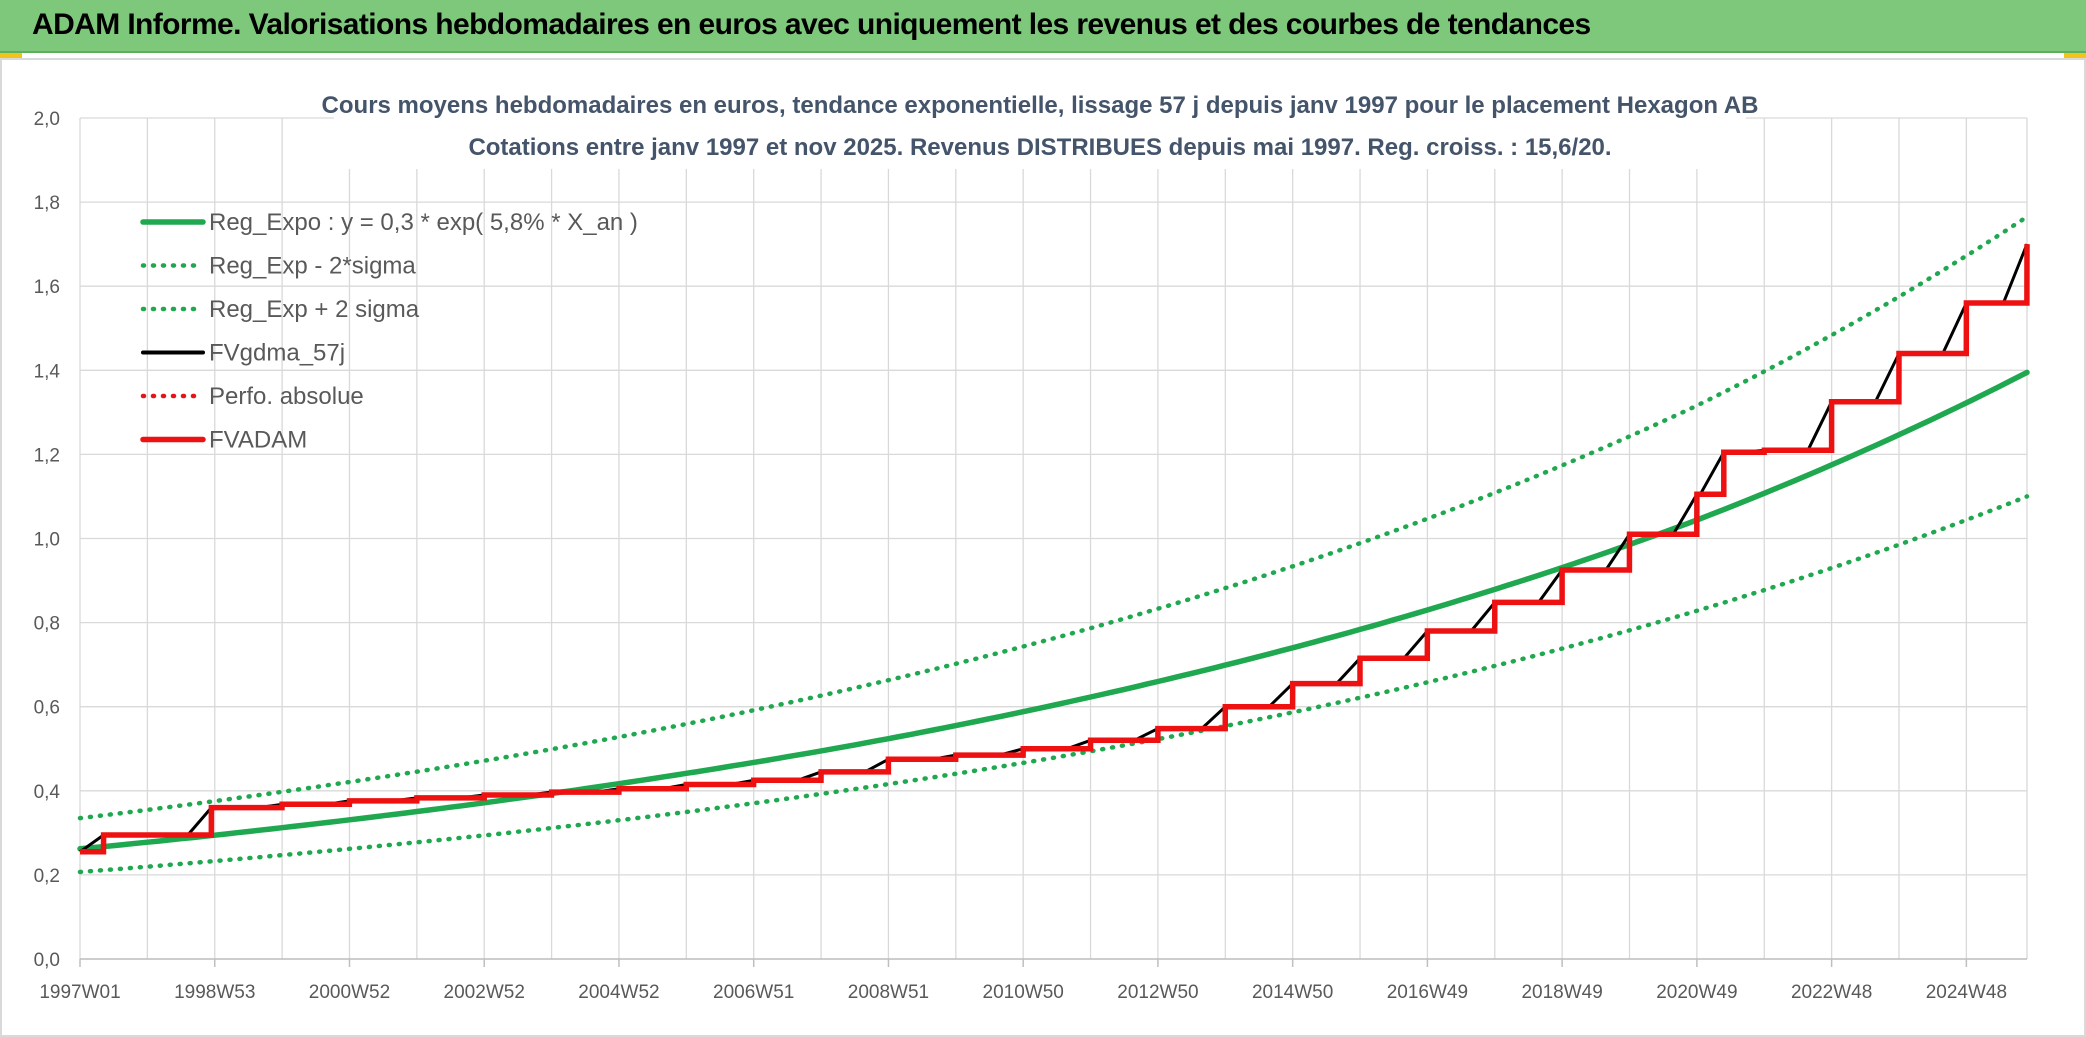  Describe the element at coordinates (258, 440) in the screenshot. I see `legend-label-5: FVADAM` at that location.